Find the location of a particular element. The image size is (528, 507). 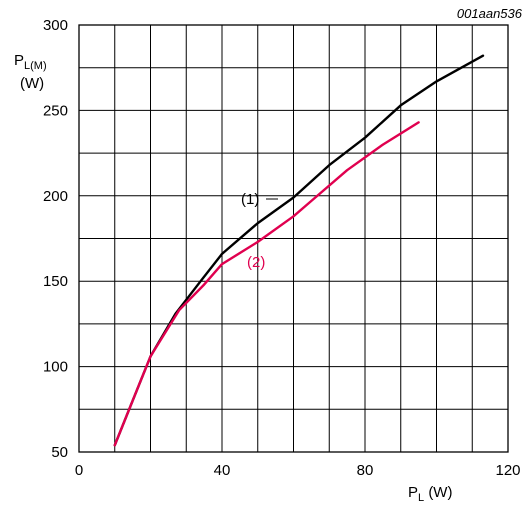

x-axis-symbol: P is located at coordinates (413, 492).